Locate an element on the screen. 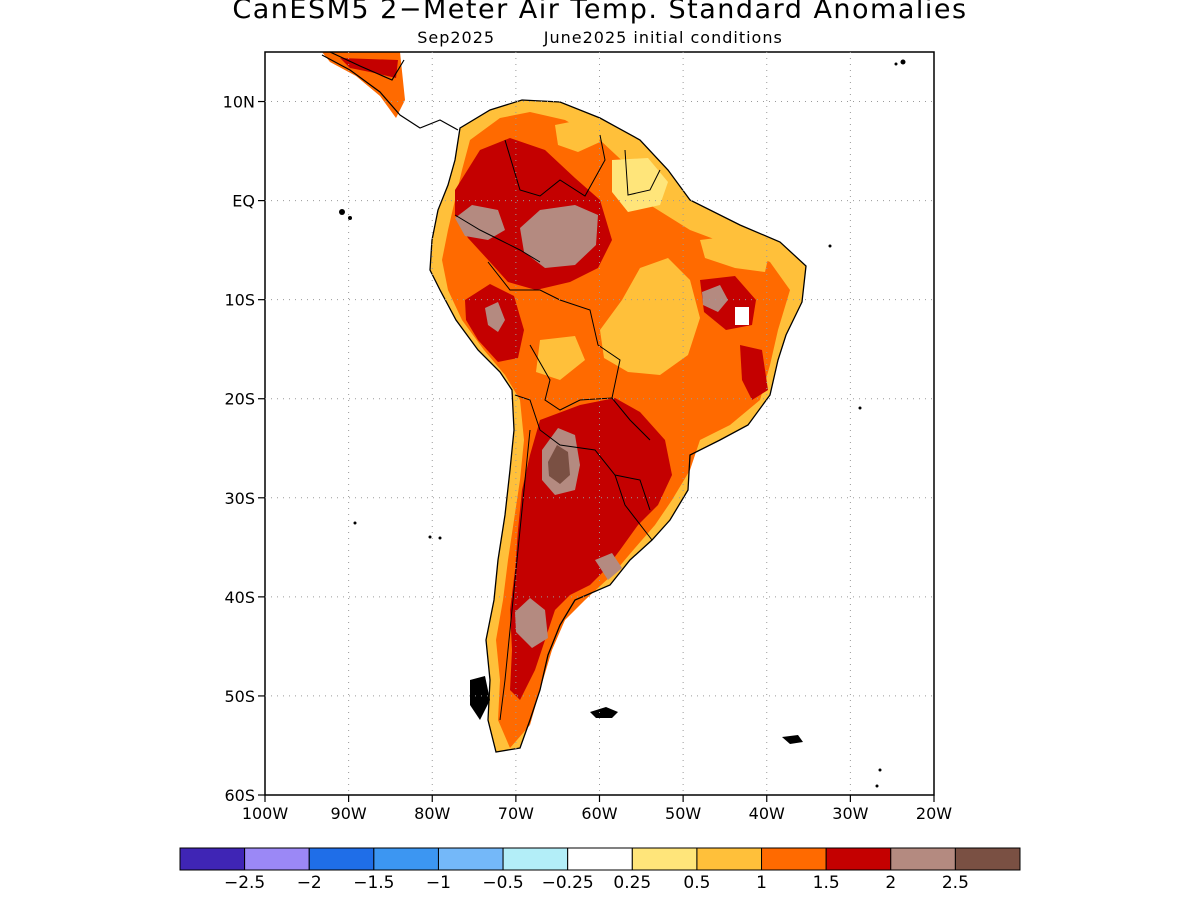 Image resolution: width=1200 pixels, height=900 pixels. colorbar-label: 2 is located at coordinates (890, 883).